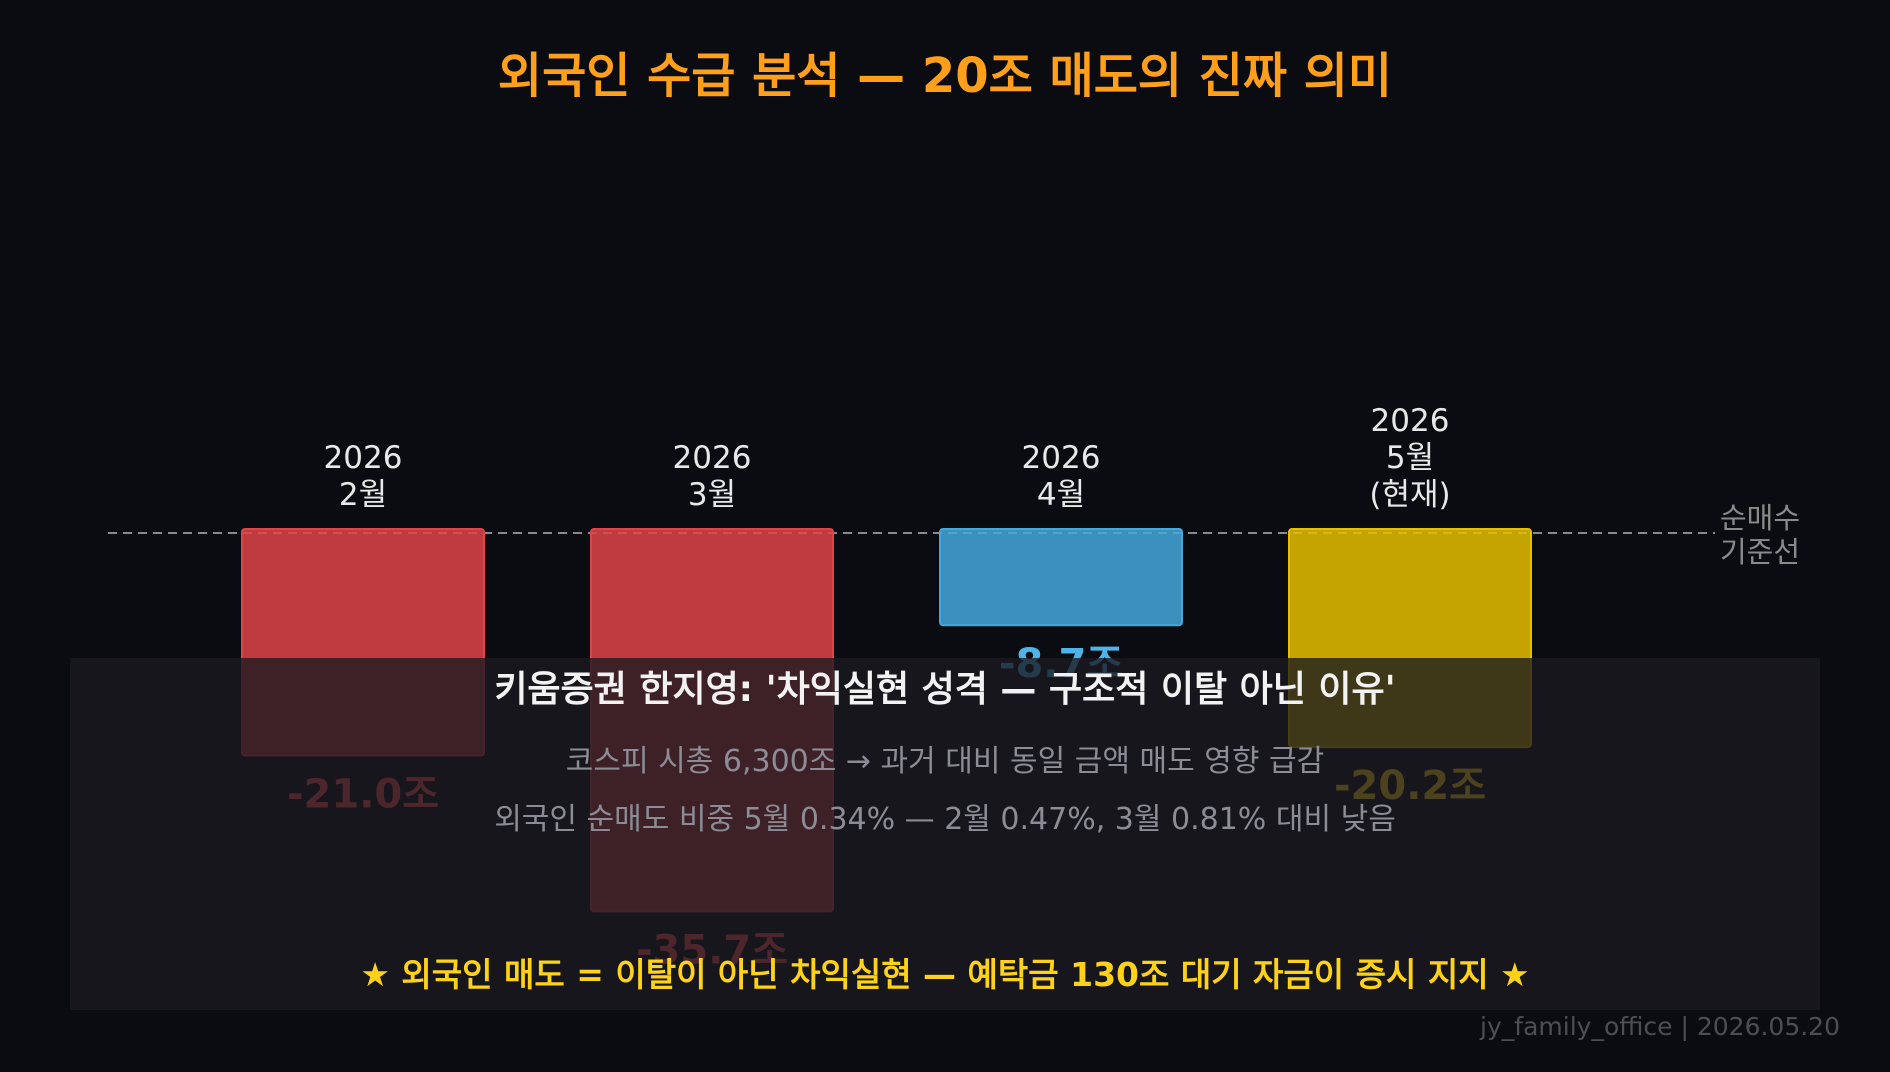  Describe the element at coordinates (1660, 1026) in the screenshot. I see `footer-credit: jy_family_office | 2026.05.20` at that location.